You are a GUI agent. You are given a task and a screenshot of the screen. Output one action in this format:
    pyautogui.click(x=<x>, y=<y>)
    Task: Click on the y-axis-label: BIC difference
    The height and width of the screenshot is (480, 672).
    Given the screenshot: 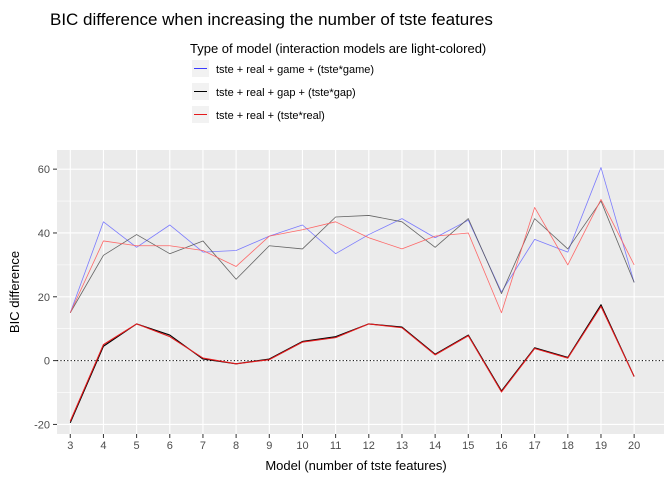 What is the action you would take?
    pyautogui.click(x=14, y=292)
    